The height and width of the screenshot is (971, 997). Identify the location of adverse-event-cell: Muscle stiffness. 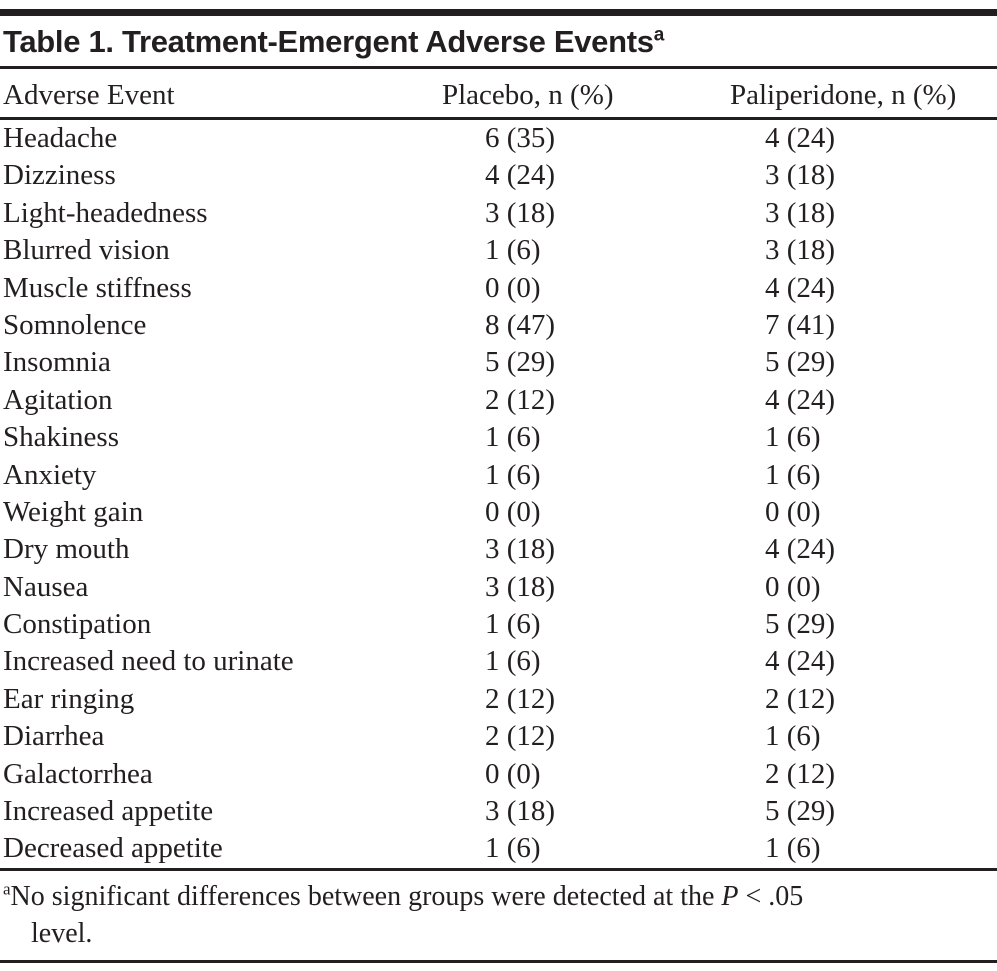
(97, 287).